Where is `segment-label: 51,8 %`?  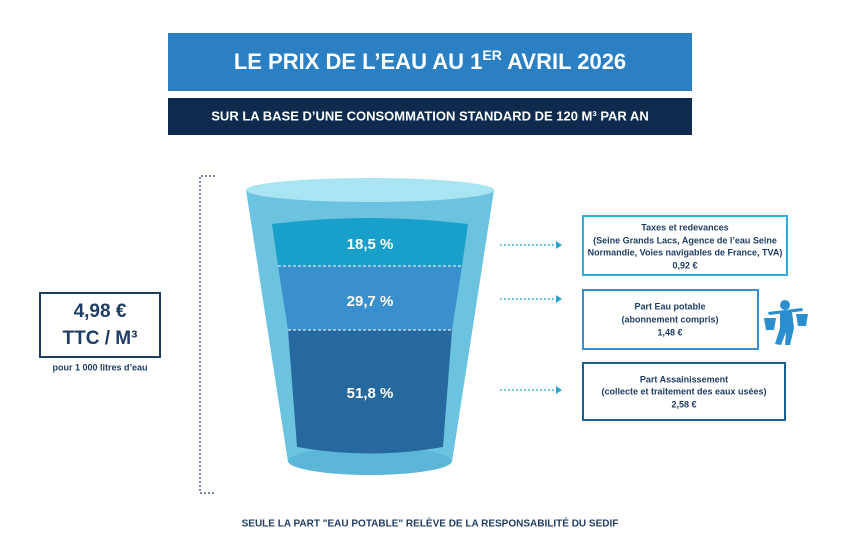
segment-label: 51,8 % is located at coordinates (370, 393).